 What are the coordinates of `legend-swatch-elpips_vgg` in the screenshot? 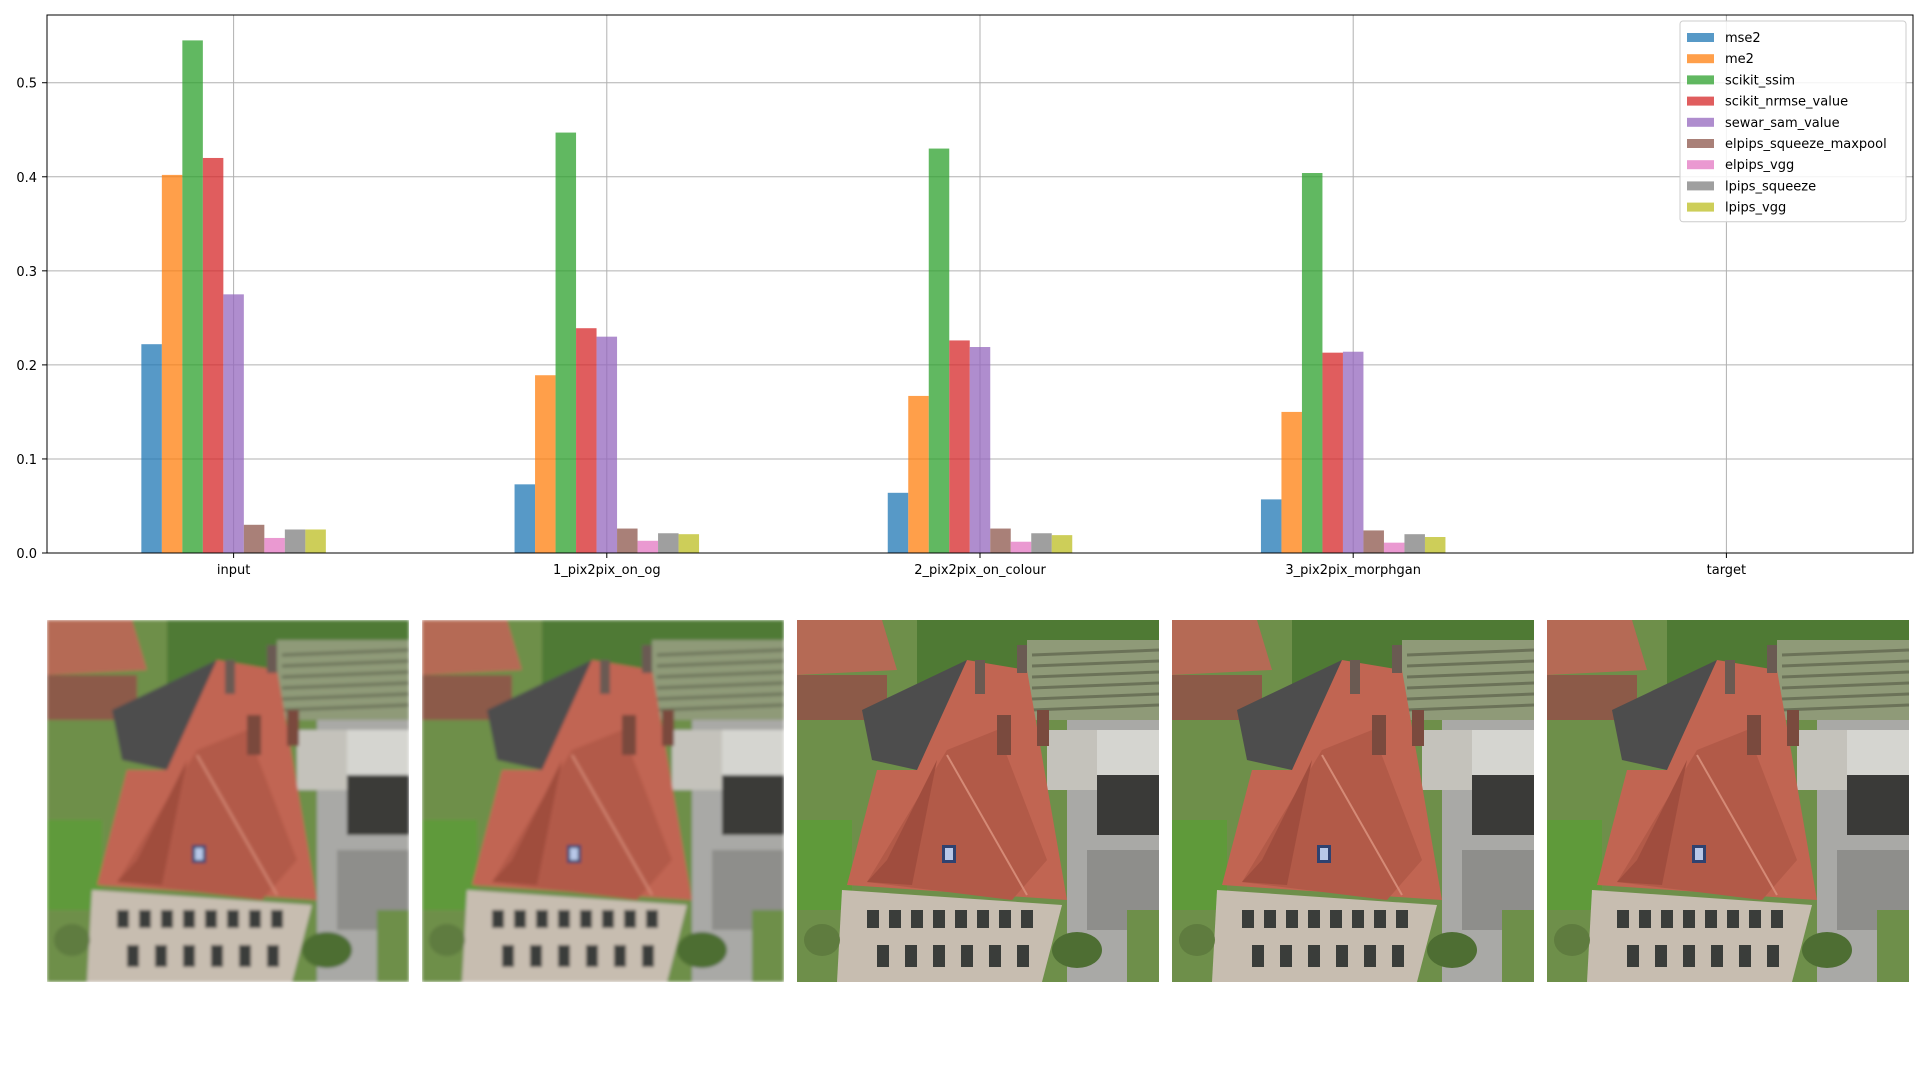 It's located at (1700, 165).